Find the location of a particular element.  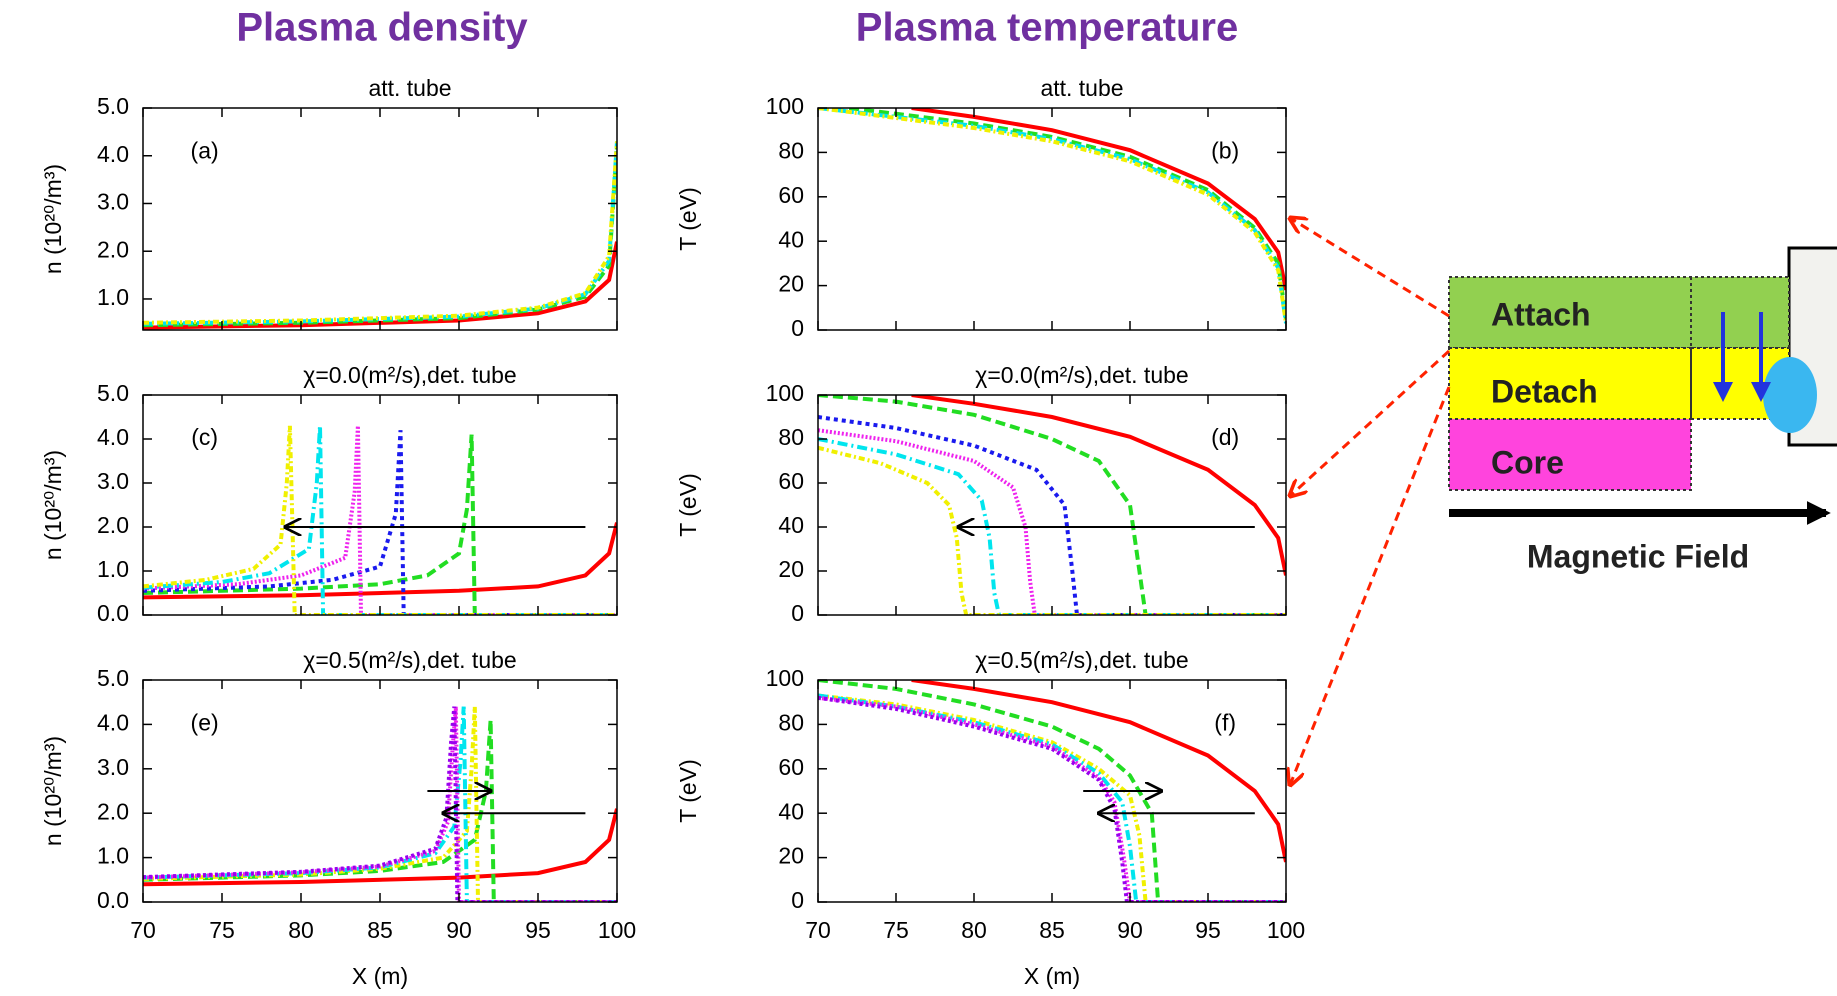

diagram-label: Detach is located at coordinates (1544, 391).